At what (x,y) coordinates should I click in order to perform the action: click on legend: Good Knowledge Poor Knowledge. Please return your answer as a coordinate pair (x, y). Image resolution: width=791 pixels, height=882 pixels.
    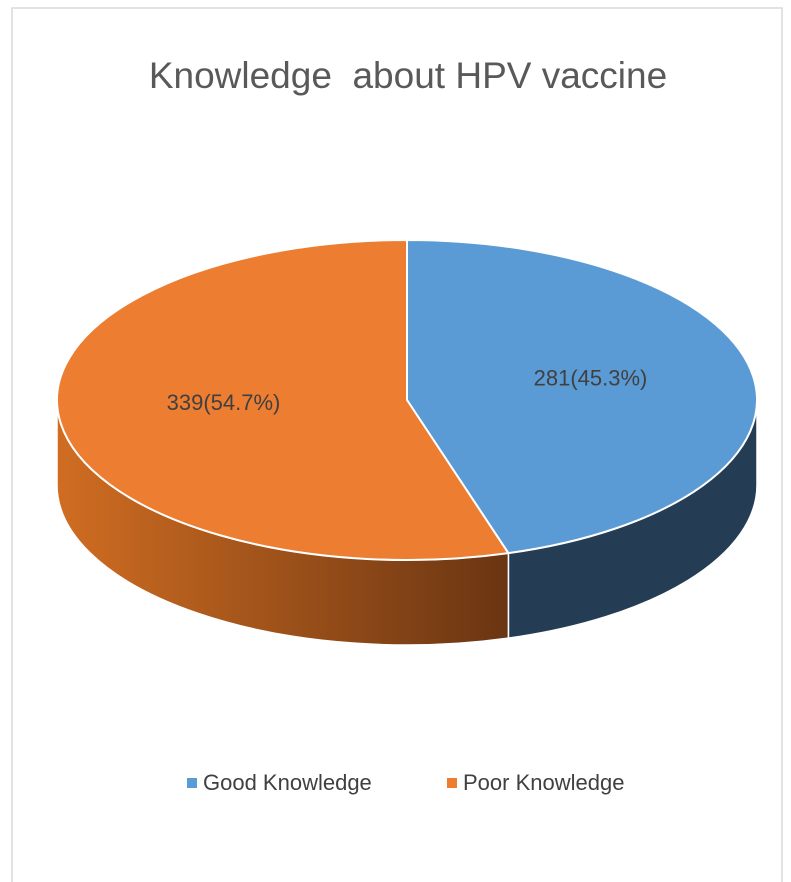
    Looking at the image, I should click on (405, 782).